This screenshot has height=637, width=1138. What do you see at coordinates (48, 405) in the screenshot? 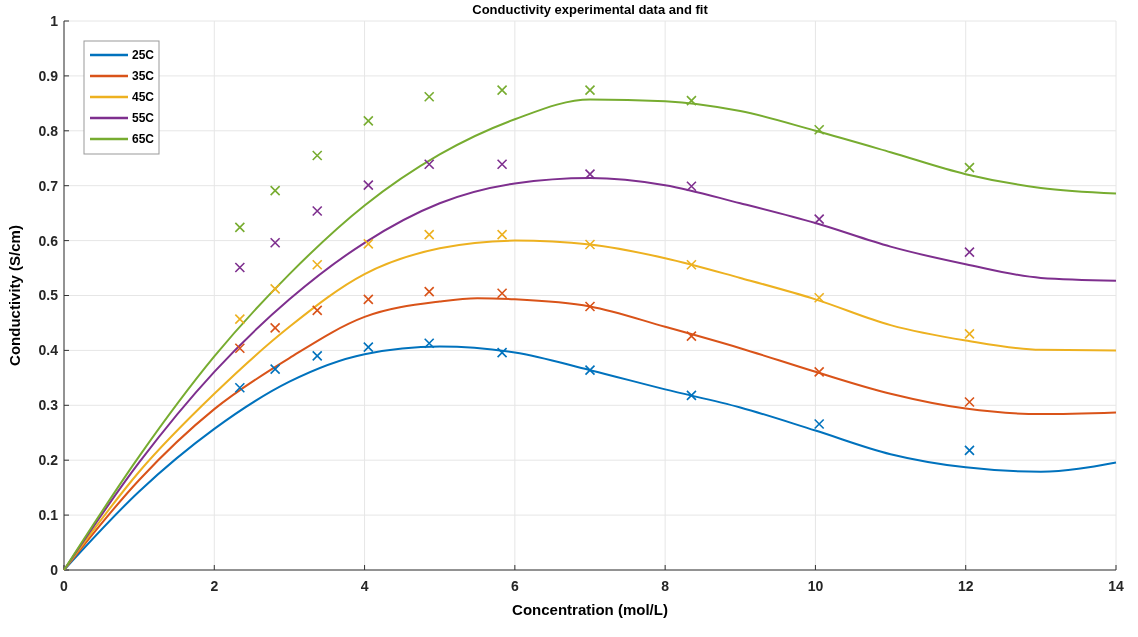
I see `y-tick-label: 0.3` at bounding box center [48, 405].